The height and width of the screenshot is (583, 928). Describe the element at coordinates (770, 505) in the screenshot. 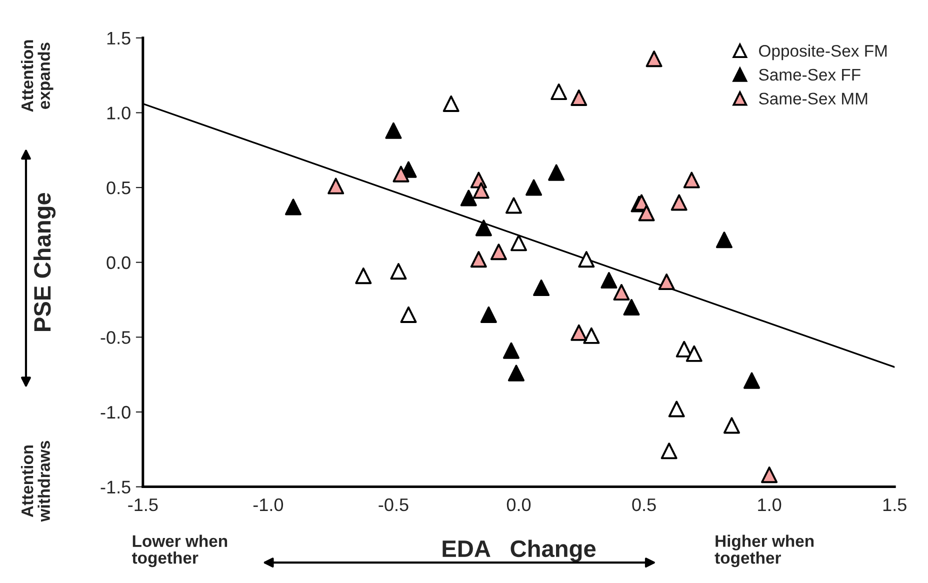

I see `x-tick-label: 1.0` at that location.